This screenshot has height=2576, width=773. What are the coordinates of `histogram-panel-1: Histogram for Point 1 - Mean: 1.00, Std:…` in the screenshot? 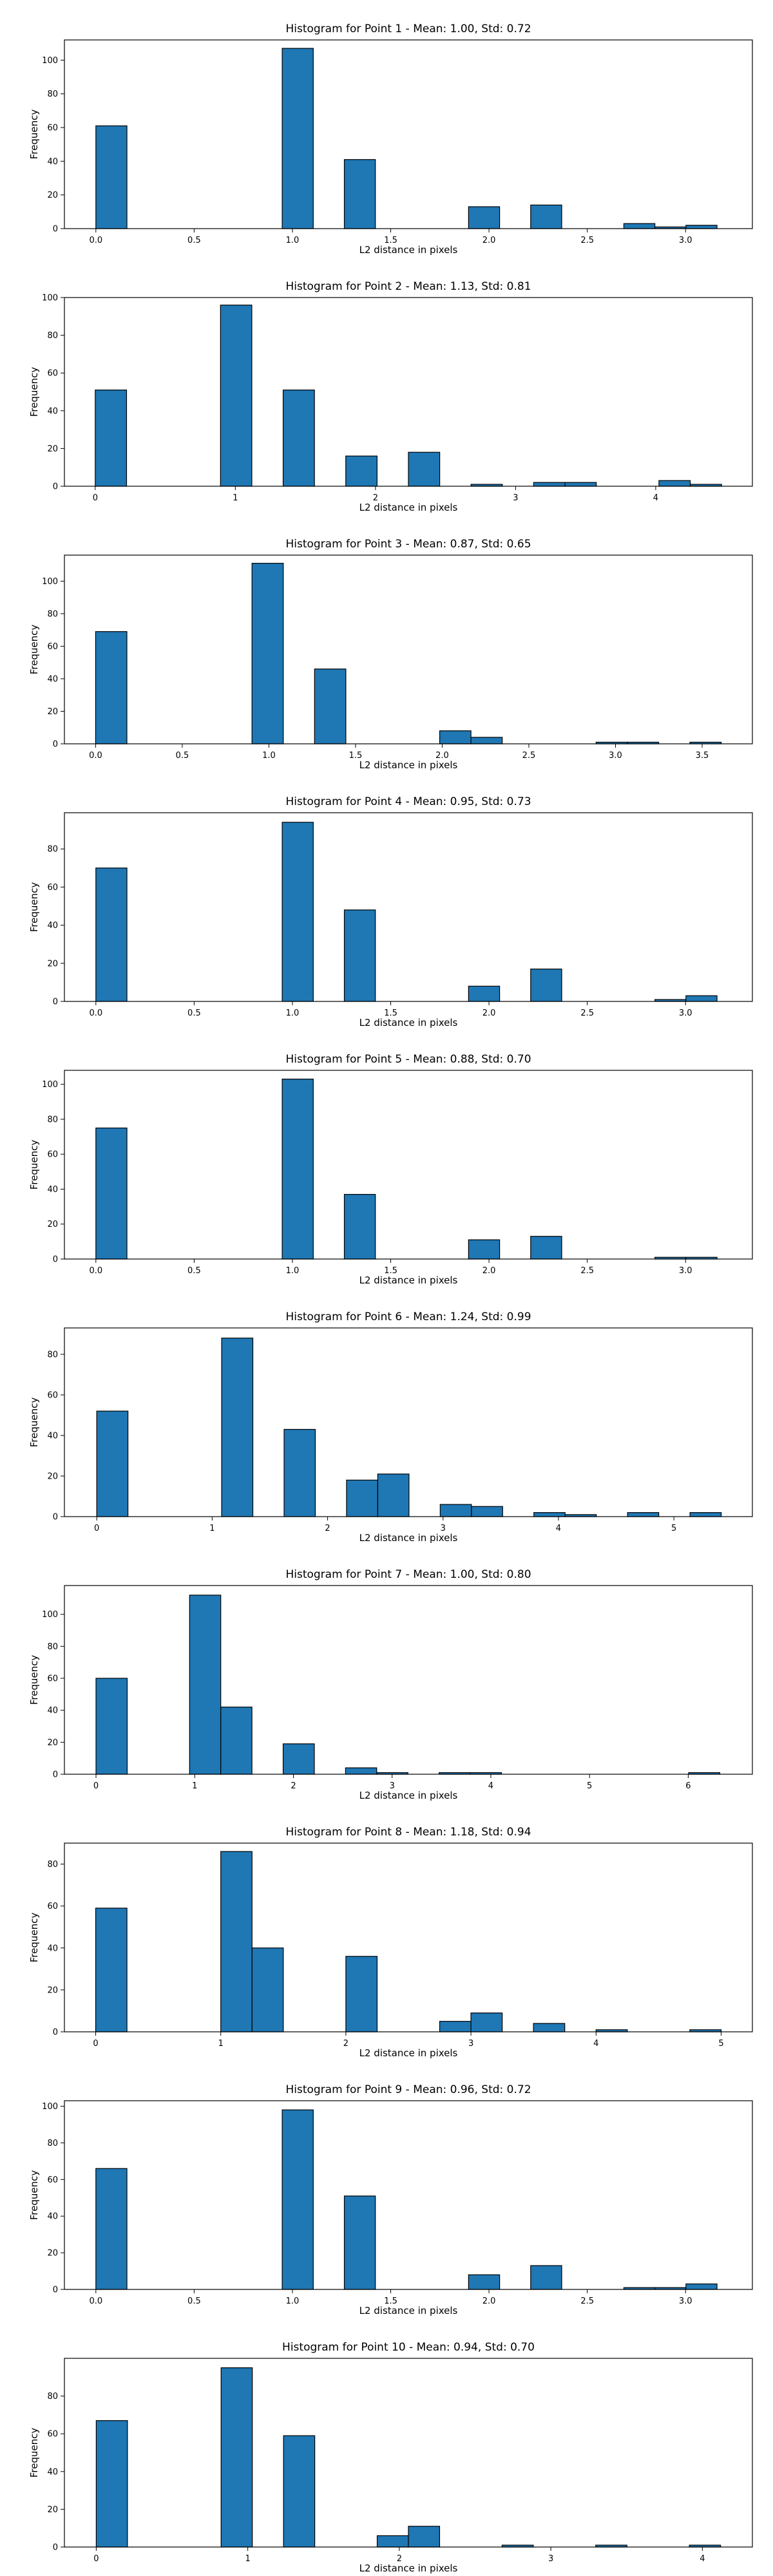 It's located at (390, 139).